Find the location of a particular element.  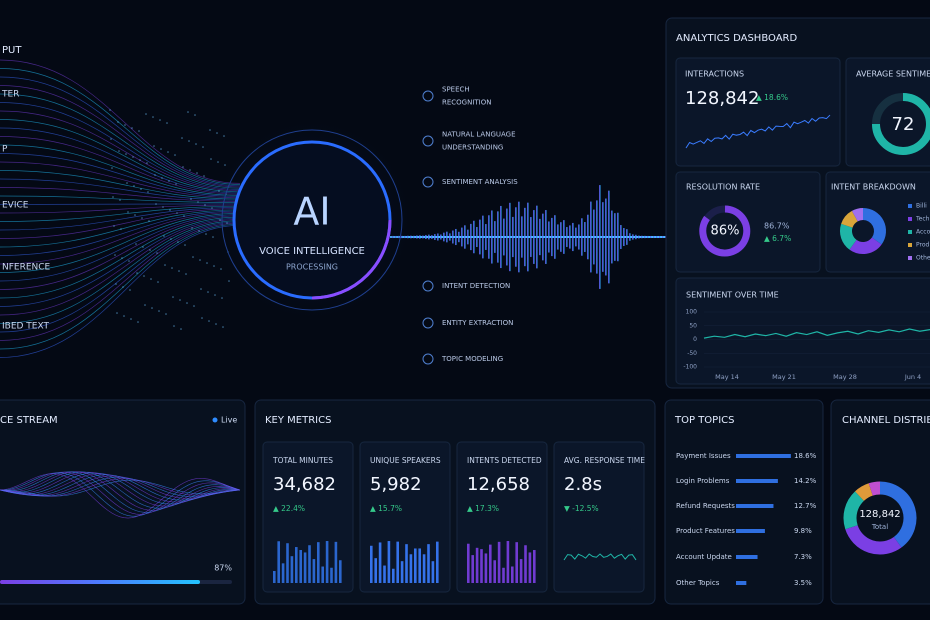

channel-slice is located at coordinates (873, 539).